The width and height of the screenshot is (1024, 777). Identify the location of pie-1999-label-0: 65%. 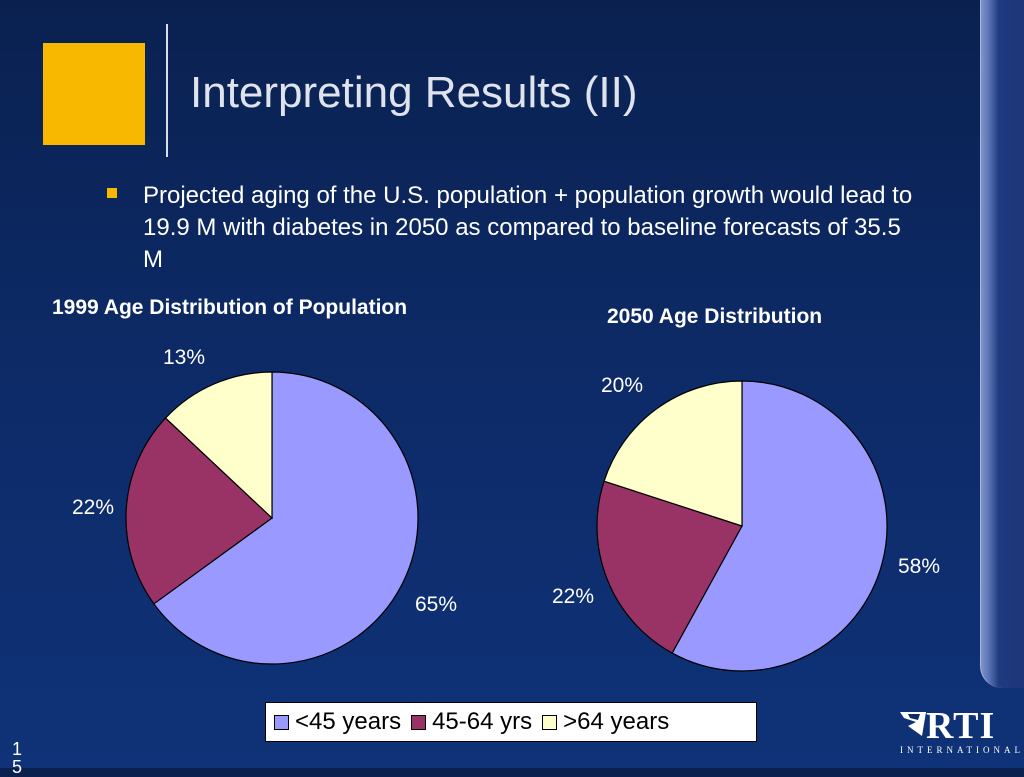
(436, 604).